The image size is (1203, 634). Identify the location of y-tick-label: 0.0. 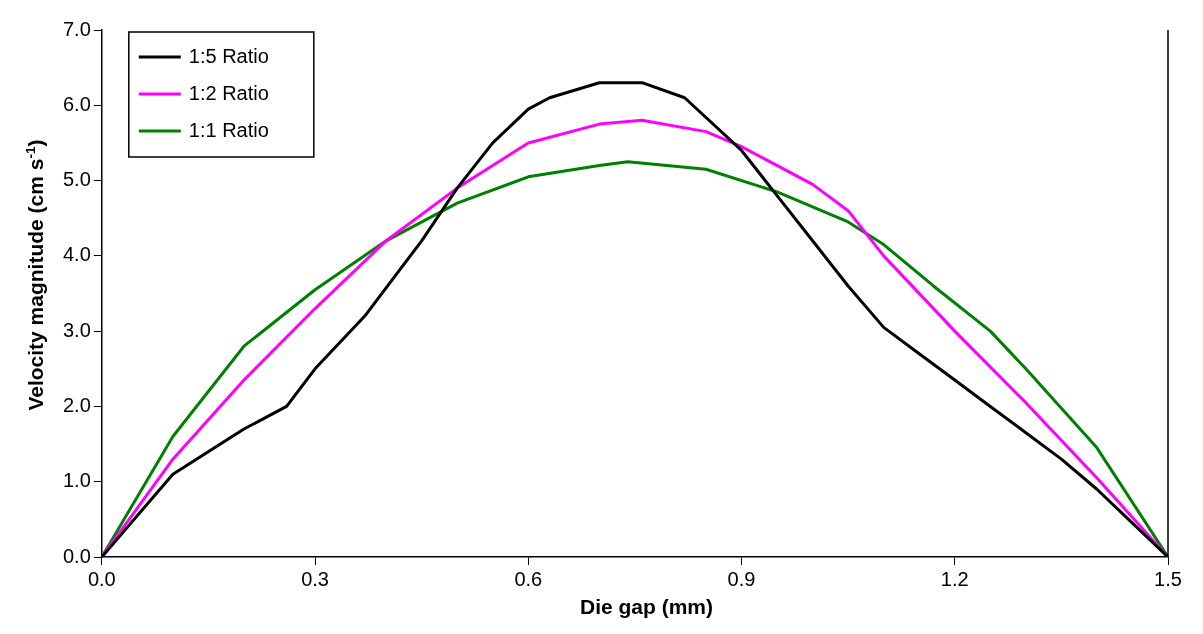
(76, 555).